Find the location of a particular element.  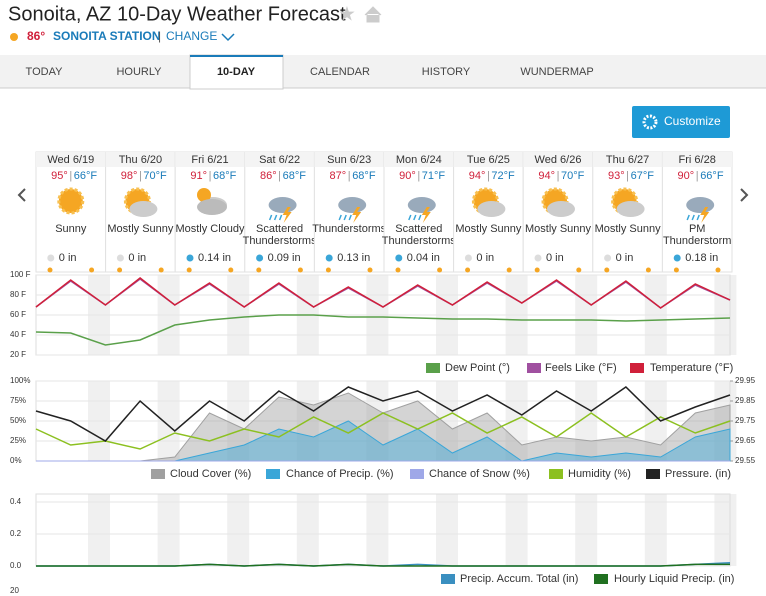

y2-tick-label: 29.95 is located at coordinates (745, 380).